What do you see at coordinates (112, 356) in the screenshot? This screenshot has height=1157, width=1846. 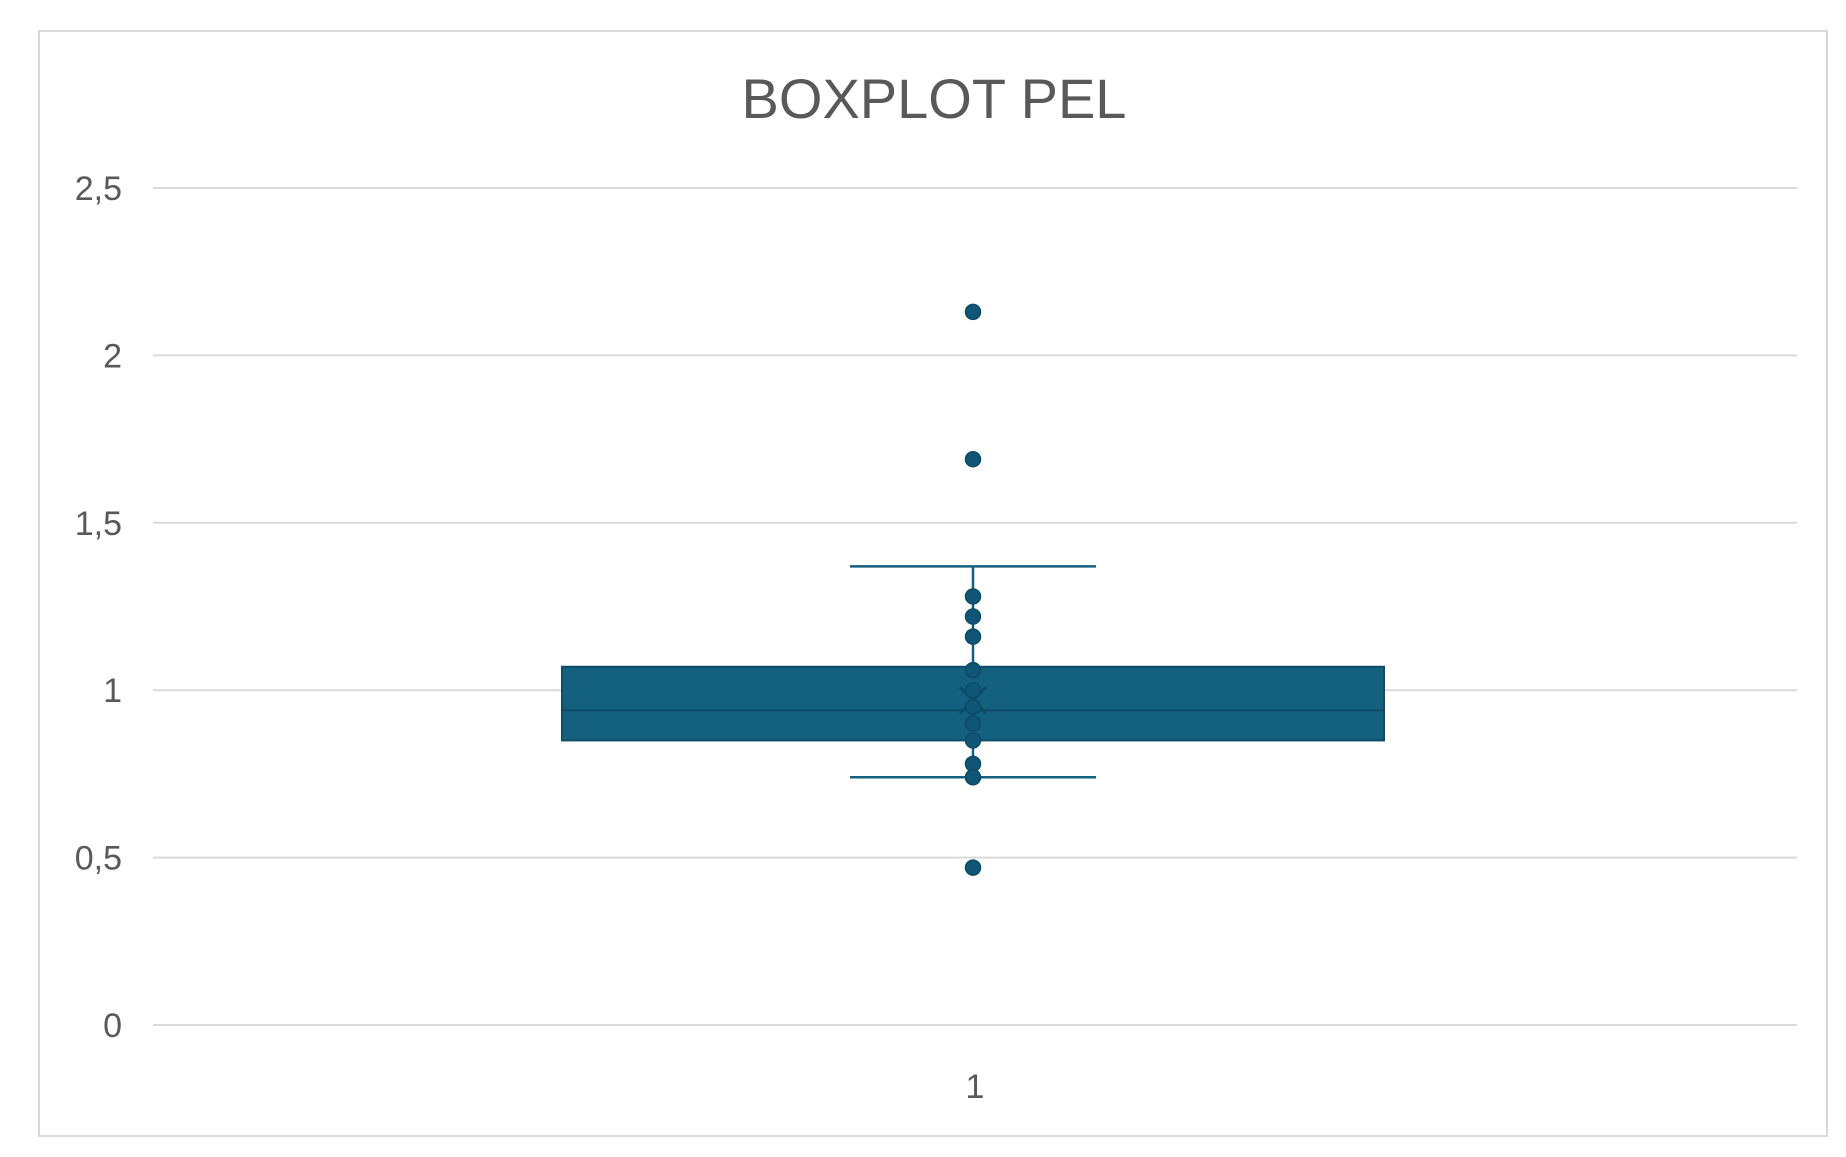 I see `y-tick-label: 2` at bounding box center [112, 356].